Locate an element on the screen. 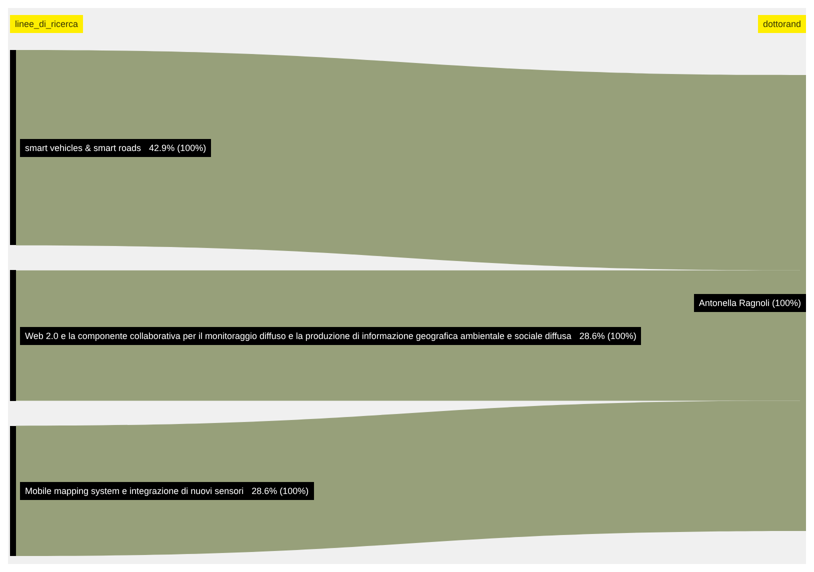 The image size is (814, 572). category-label: Web 2.0 e la componente collaborativa per il monitoraggio diffuso e la produzione di informazione geografica ambientale e sociale diffusa is located at coordinates (298, 335).